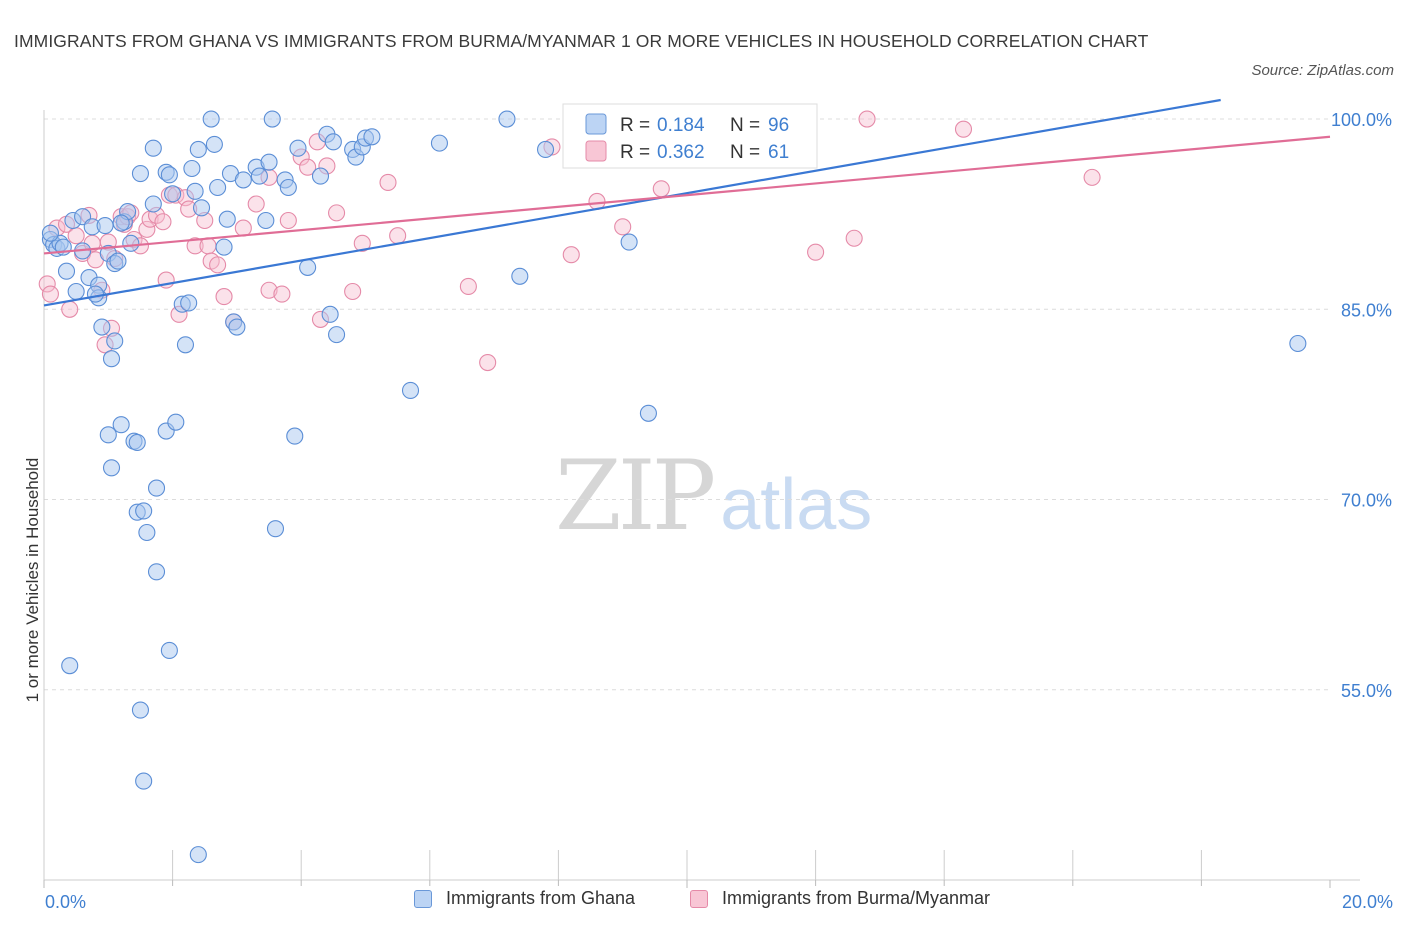 The image size is (1406, 930). I want to click on watermark: ZIP atlas, so click(713, 496).